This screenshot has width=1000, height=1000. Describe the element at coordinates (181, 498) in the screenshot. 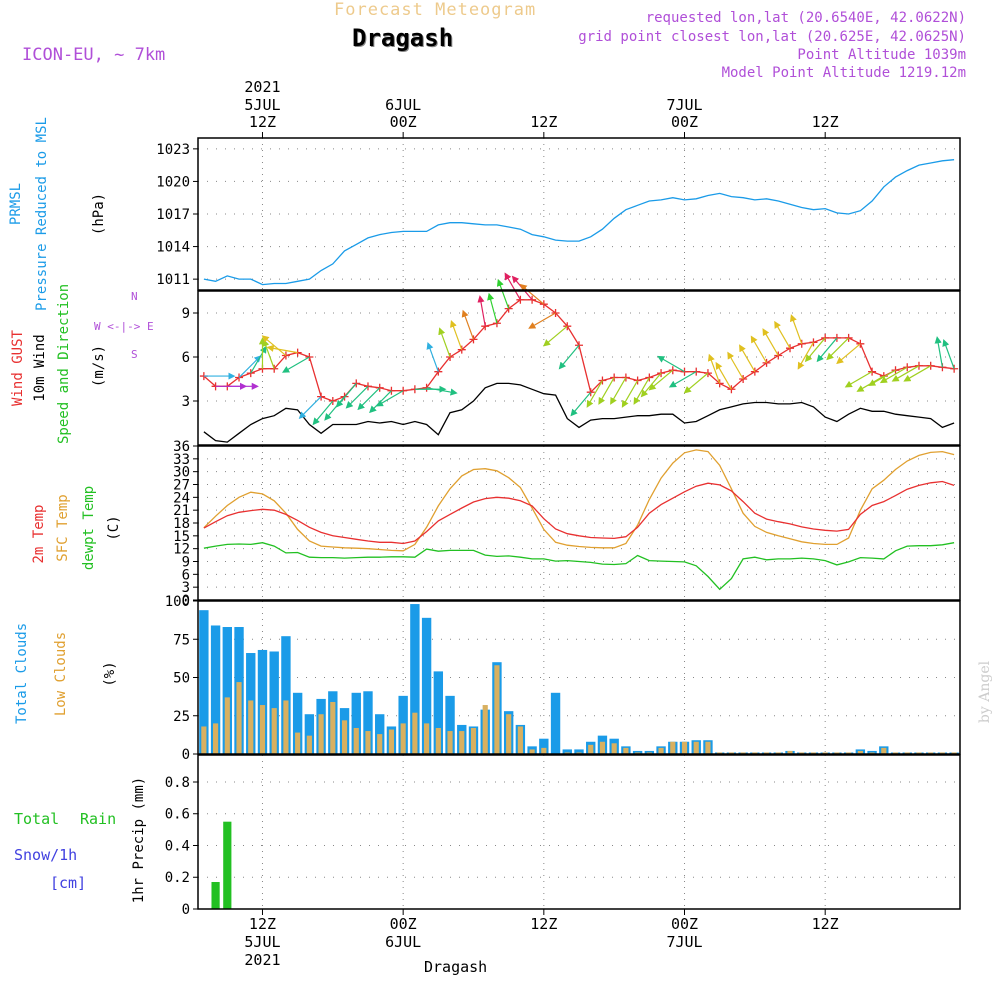

I see `y-tick-label: 24` at that location.